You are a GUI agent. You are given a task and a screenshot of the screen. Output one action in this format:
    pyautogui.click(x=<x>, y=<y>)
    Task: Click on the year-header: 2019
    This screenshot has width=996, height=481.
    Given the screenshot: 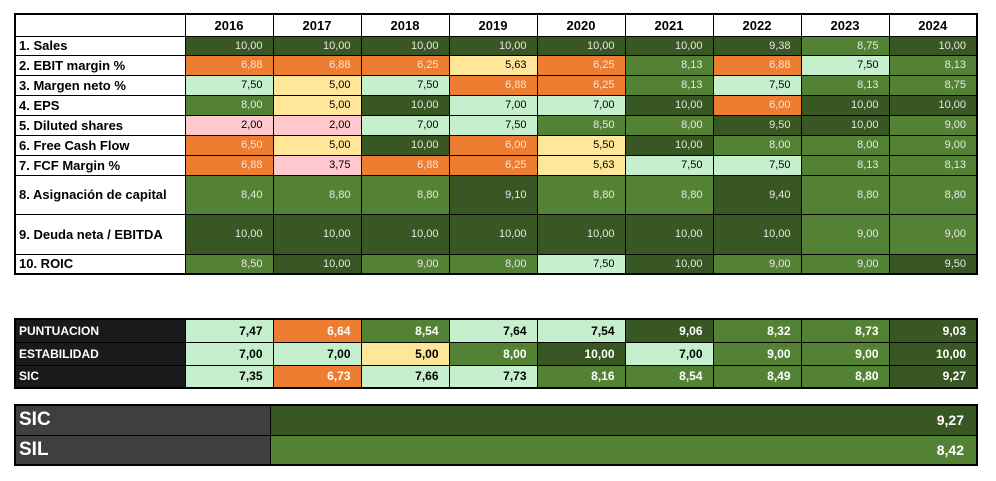 What is the action you would take?
    pyautogui.click(x=493, y=25)
    